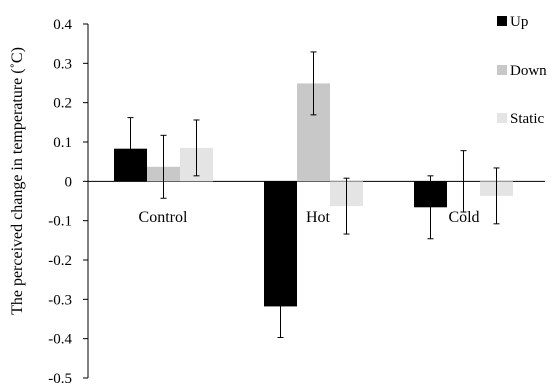  Describe the element at coordinates (62, 64) in the screenshot. I see `y-tick-label: 0.3` at that location.